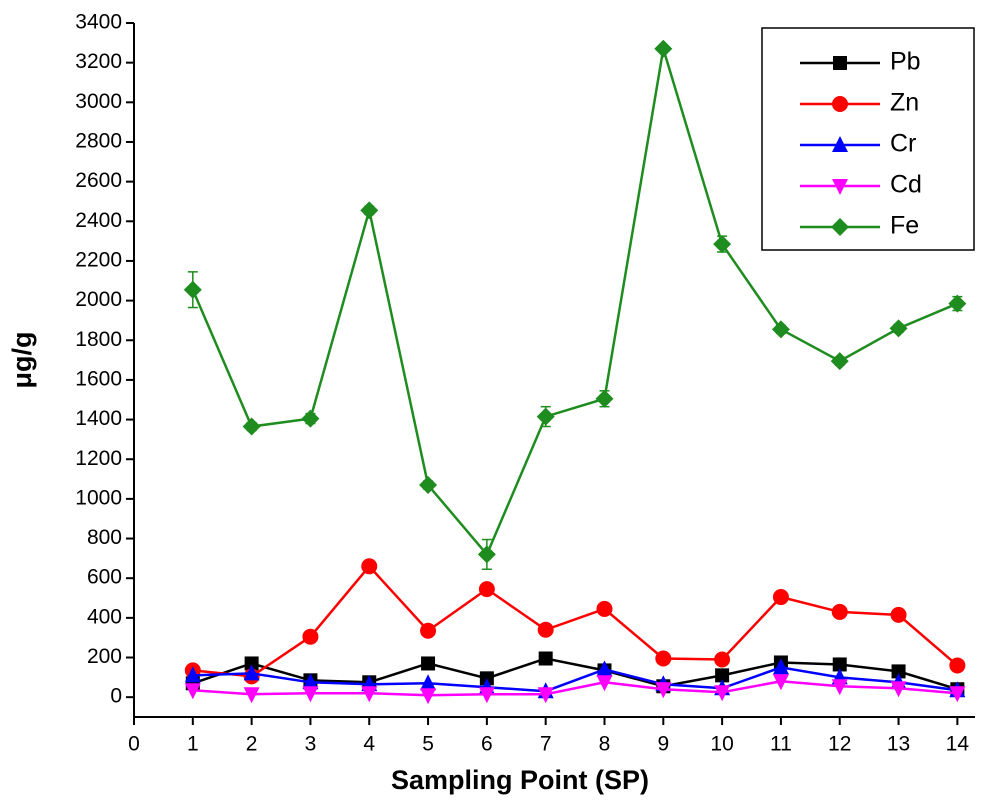 This screenshot has width=982, height=812. What do you see at coordinates (104, 616) in the screenshot?
I see `y-tick-label: 400` at bounding box center [104, 616].